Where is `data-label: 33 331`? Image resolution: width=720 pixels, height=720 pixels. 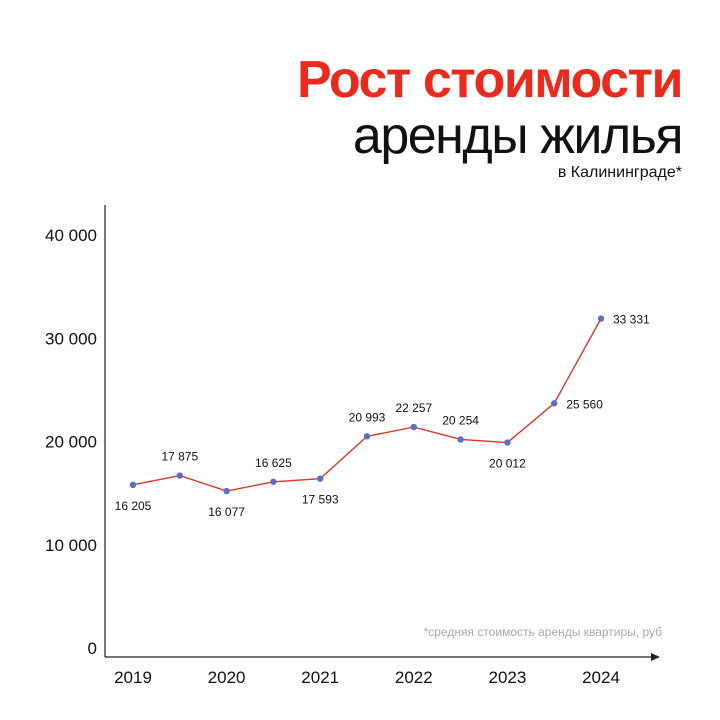
data-label: 33 331 is located at coordinates (631, 320).